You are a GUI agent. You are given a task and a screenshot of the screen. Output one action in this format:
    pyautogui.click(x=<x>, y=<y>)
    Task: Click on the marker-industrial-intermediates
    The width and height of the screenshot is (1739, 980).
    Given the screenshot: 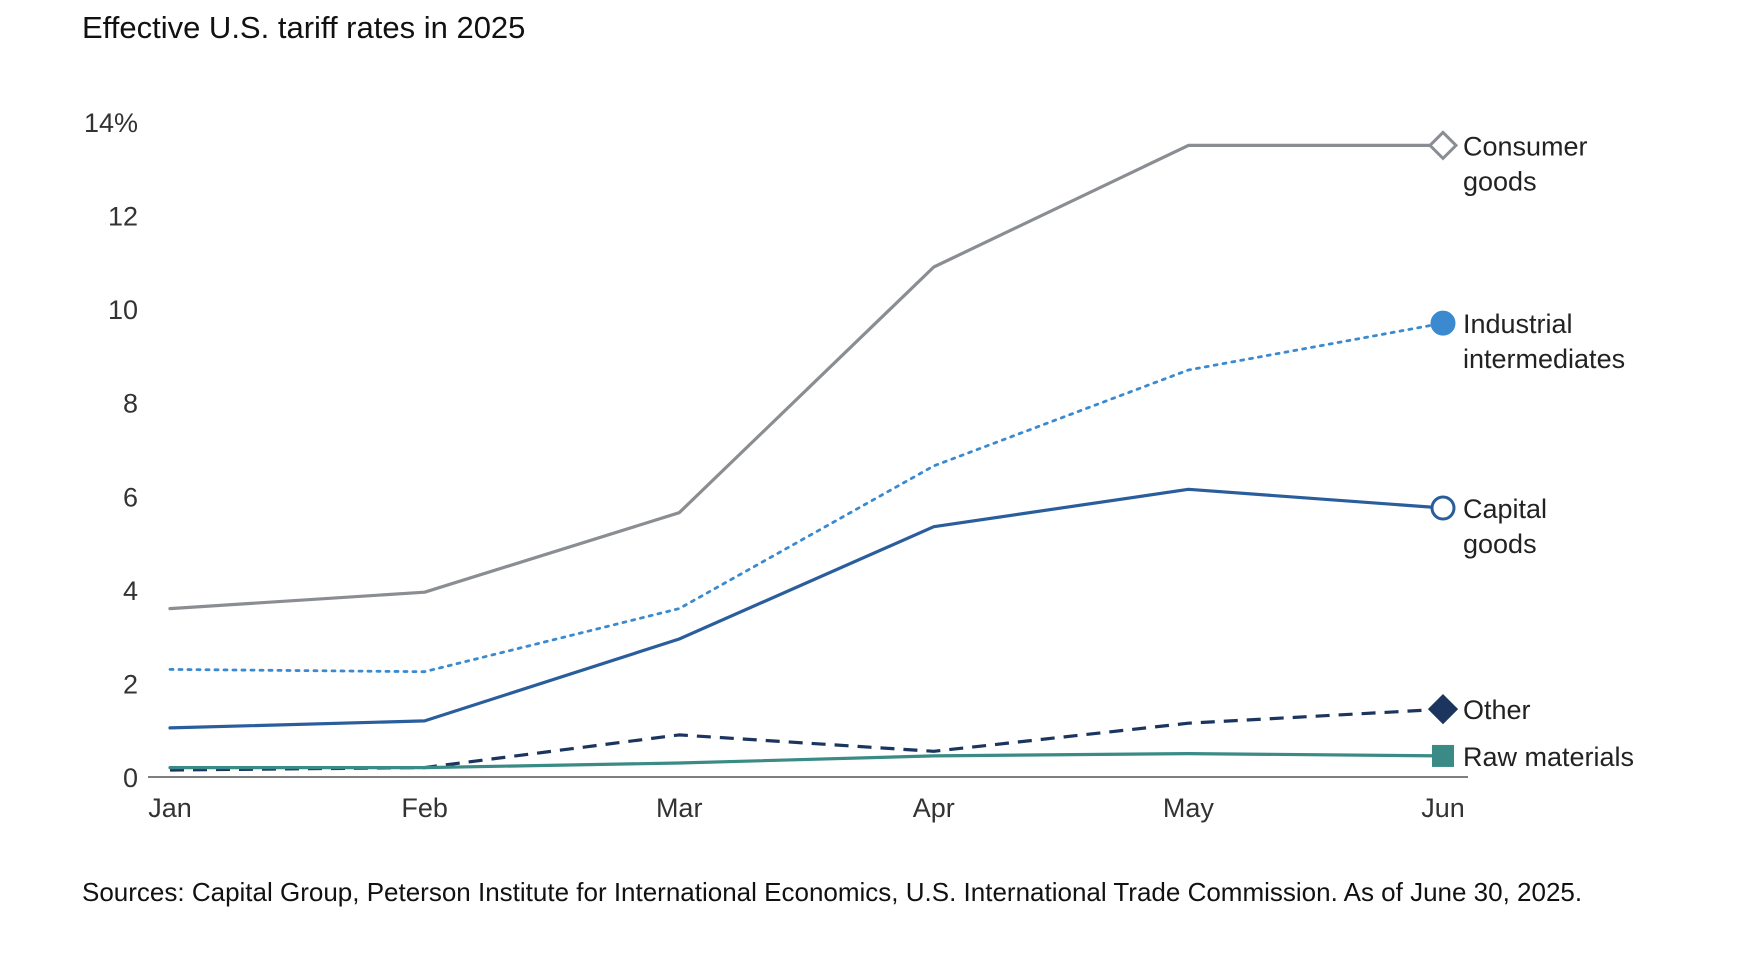 What is the action you would take?
    pyautogui.click(x=1443, y=323)
    